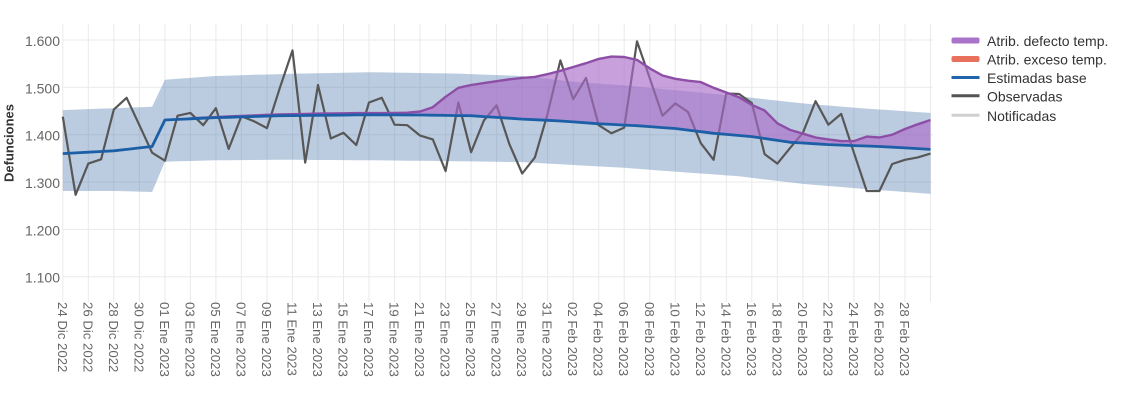 This screenshot has height=404, width=1123. What do you see at coordinates (368, 339) in the screenshot?
I see `svg-text: 17 Ene 2023` at bounding box center [368, 339].